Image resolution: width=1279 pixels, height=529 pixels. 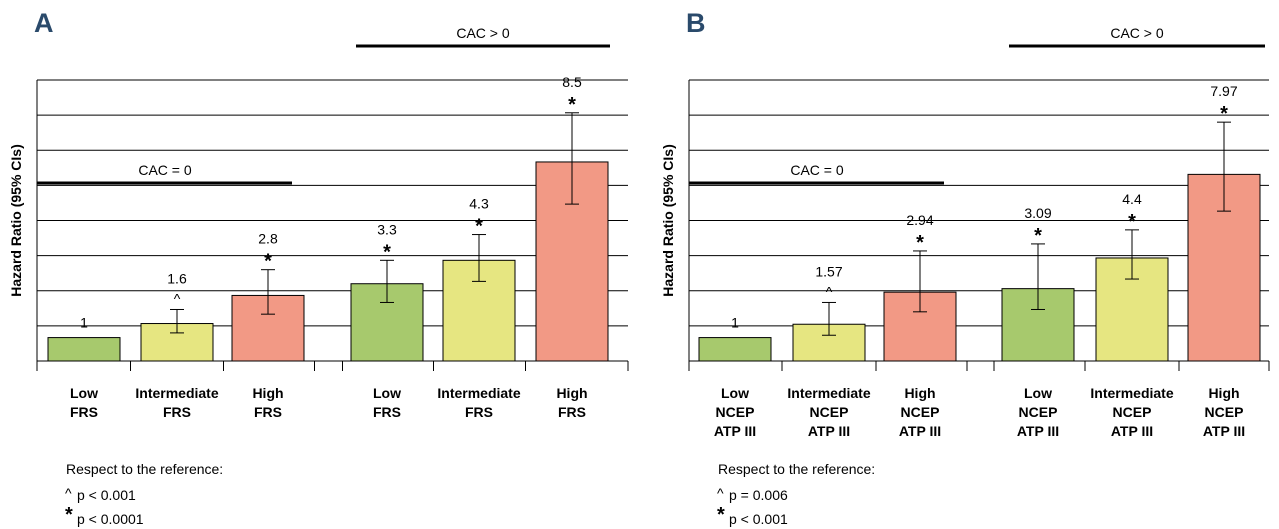 What do you see at coordinates (696, 23) in the screenshot?
I see `panel-label: B` at bounding box center [696, 23].